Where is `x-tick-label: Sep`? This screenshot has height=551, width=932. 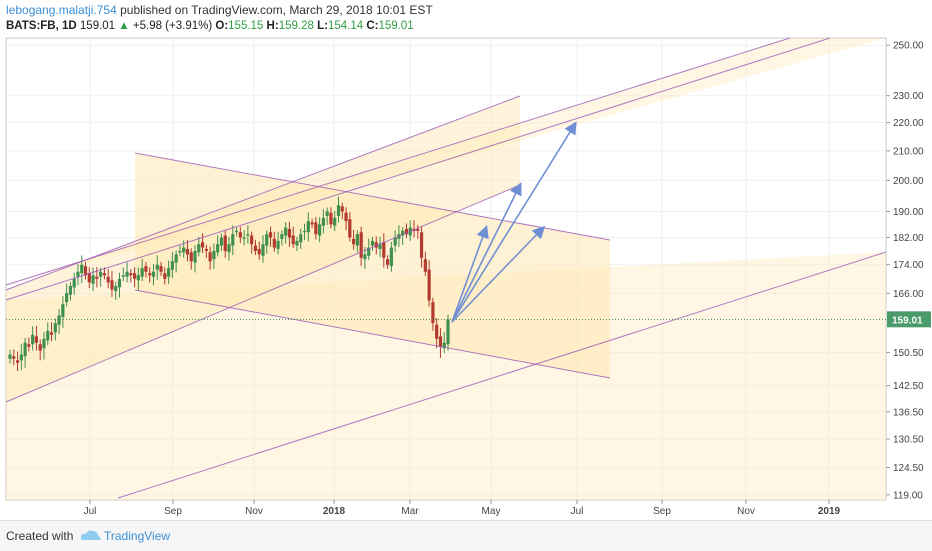 x-tick-label: Sep is located at coordinates (173, 511).